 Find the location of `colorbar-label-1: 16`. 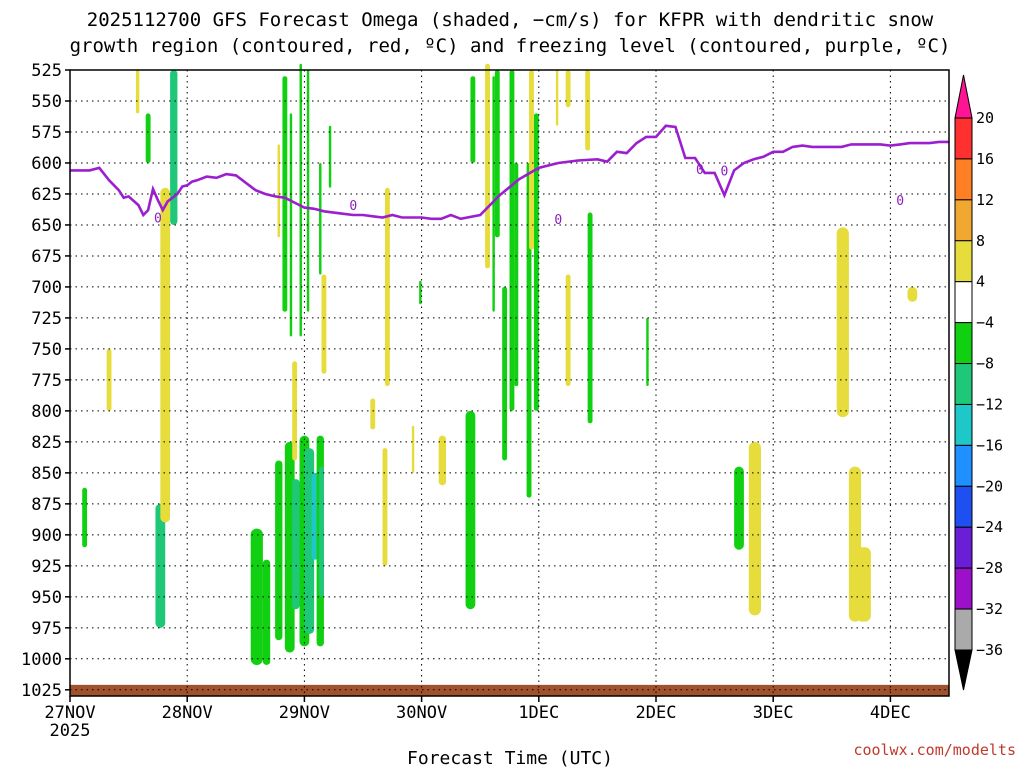

colorbar-label-1: 16 is located at coordinates (985, 159).